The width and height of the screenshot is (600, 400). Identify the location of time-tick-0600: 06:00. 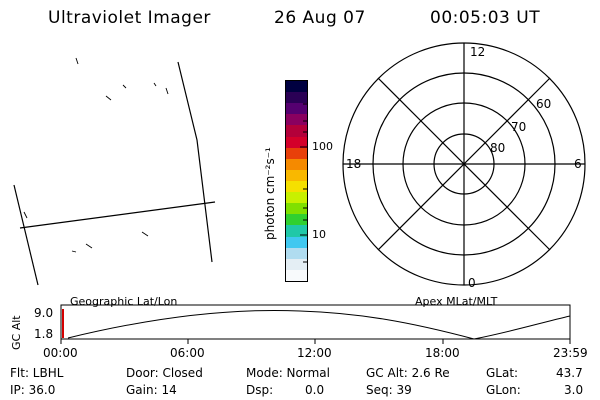
(187, 353).